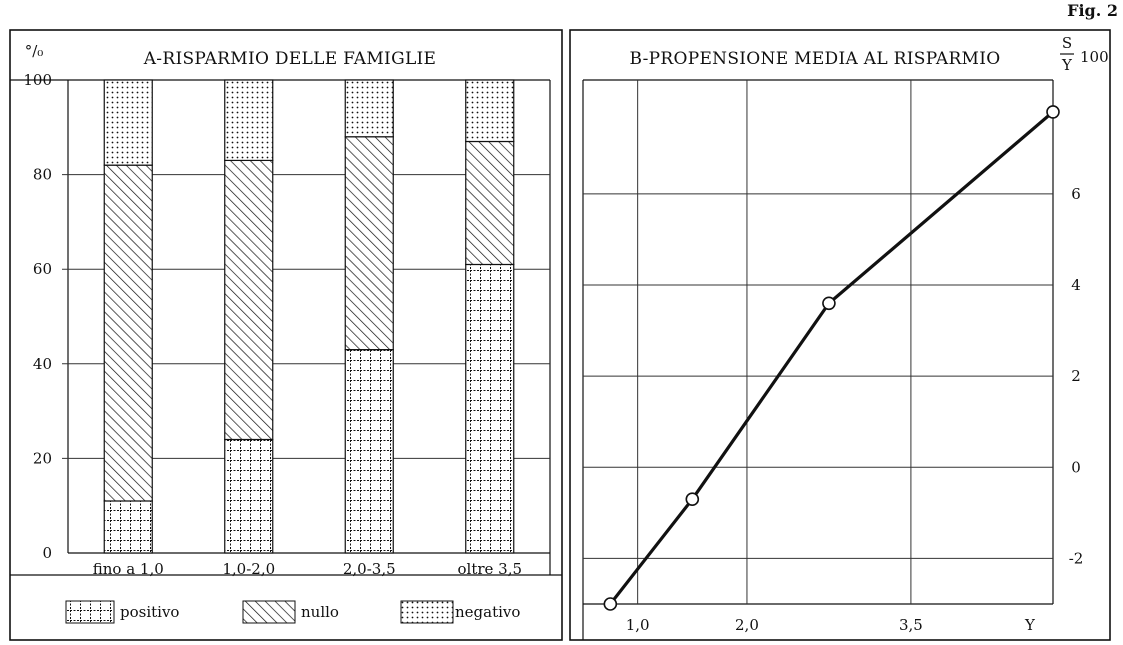  Describe the element at coordinates (1094, 57) in the screenshot. I see `panel-b-y-label-suffix: 100` at that location.